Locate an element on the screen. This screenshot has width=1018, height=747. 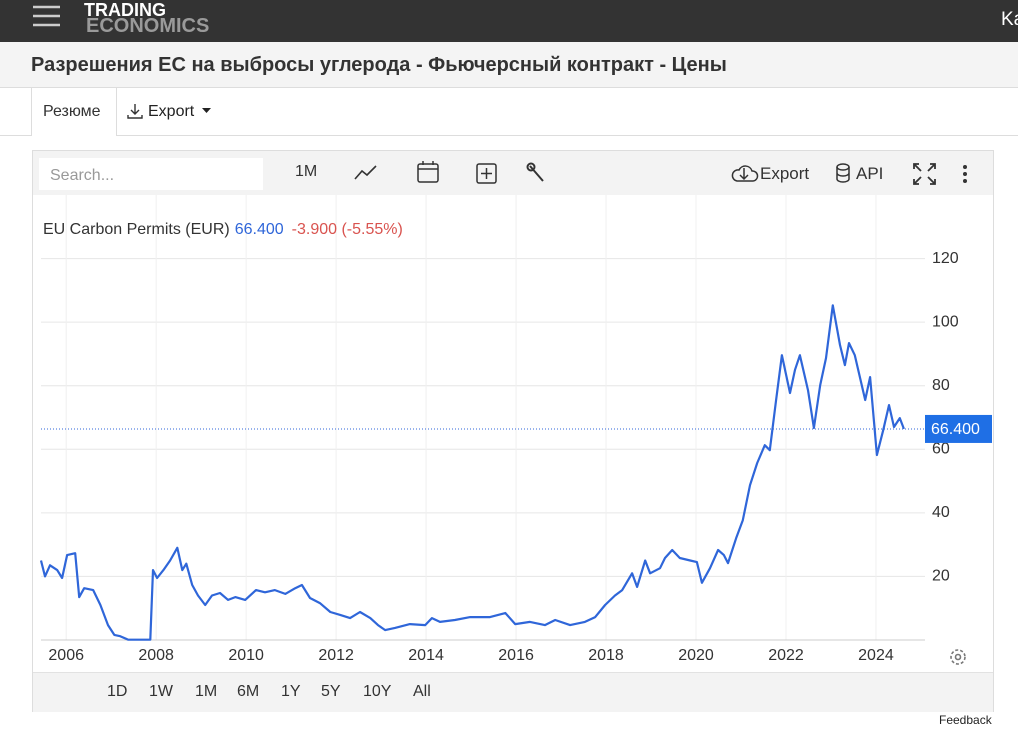
range-button: 1W is located at coordinates (161, 691).